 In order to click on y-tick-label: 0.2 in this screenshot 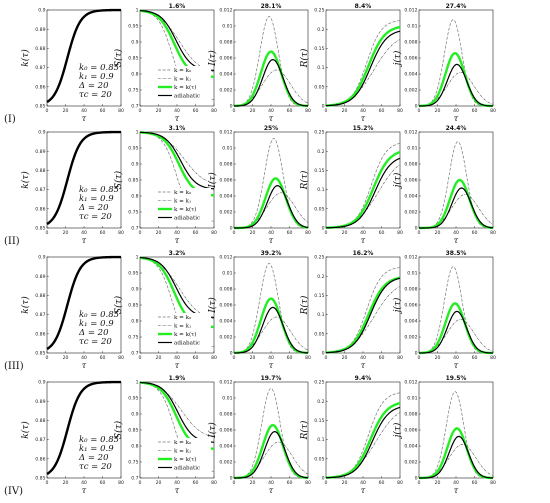, I will do `click(320, 152)`.